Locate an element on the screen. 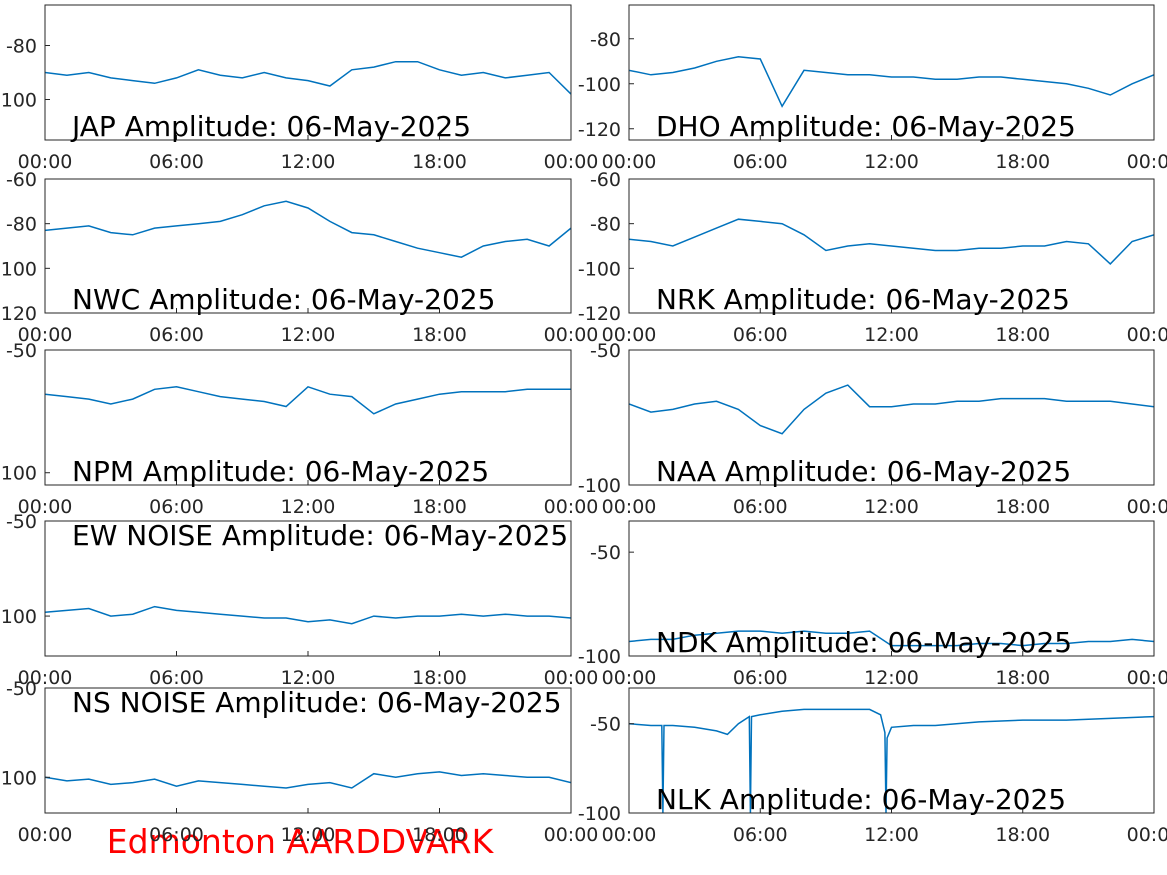 The image size is (1167, 875). annotation: JAP Amplitude: 06-May-2025 is located at coordinates (270, 126).